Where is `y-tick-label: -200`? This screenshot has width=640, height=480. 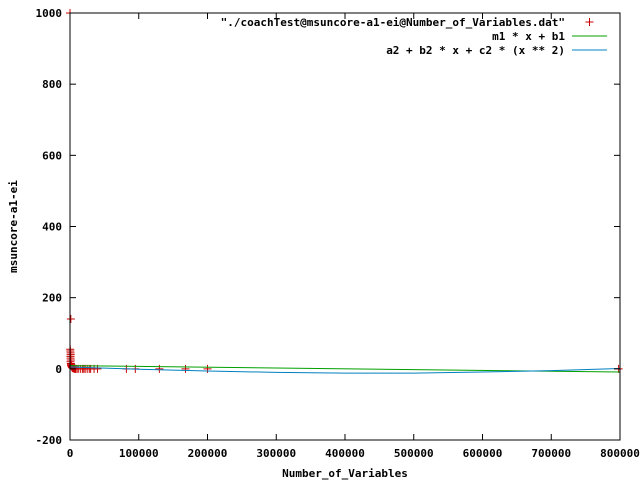
y-tick-label: -200 is located at coordinates (49, 440).